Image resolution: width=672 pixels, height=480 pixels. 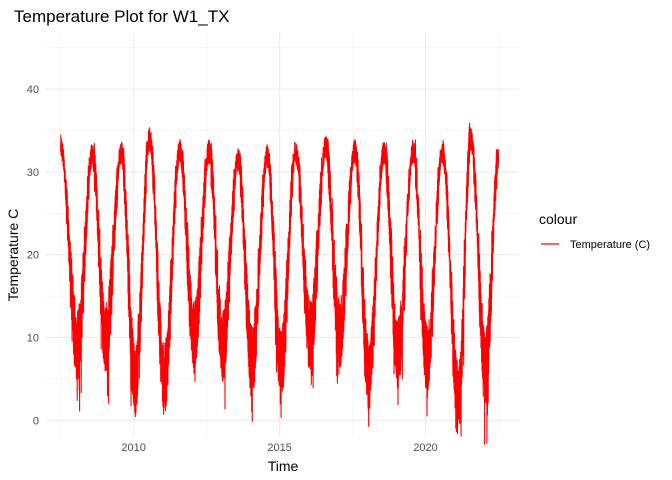 What do you see at coordinates (36, 421) in the screenshot?
I see `y-tick-label: 0` at bounding box center [36, 421].